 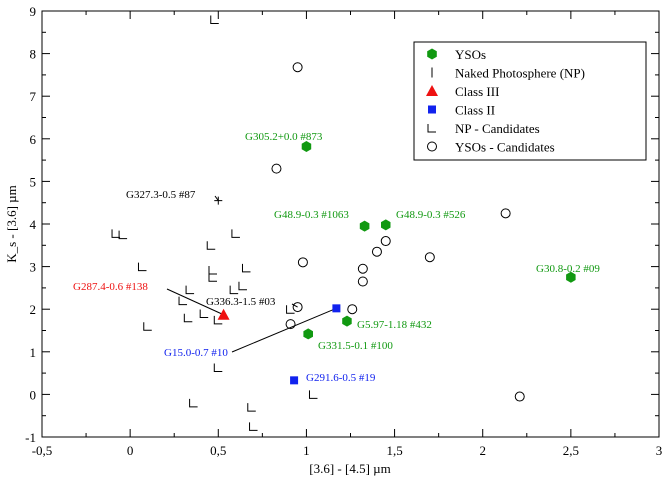 What do you see at coordinates (33, 54) in the screenshot?
I see `y-tick-label: 8` at bounding box center [33, 54].